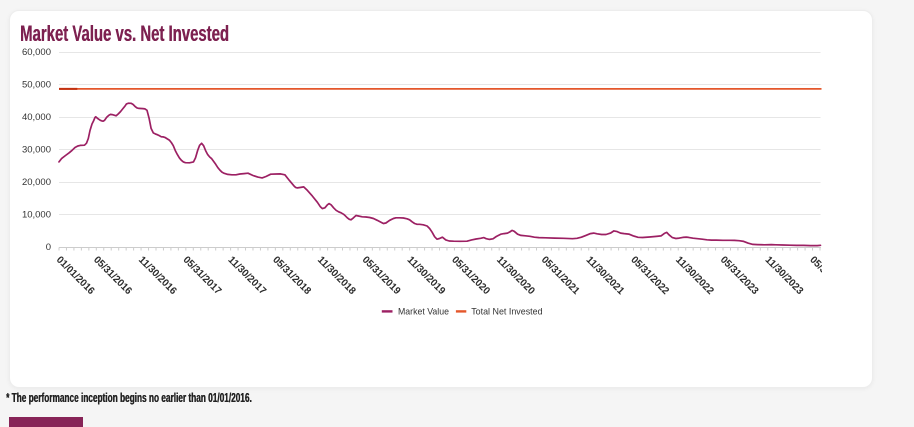  I want to click on svg-text: Total Net Invested, so click(506, 312).